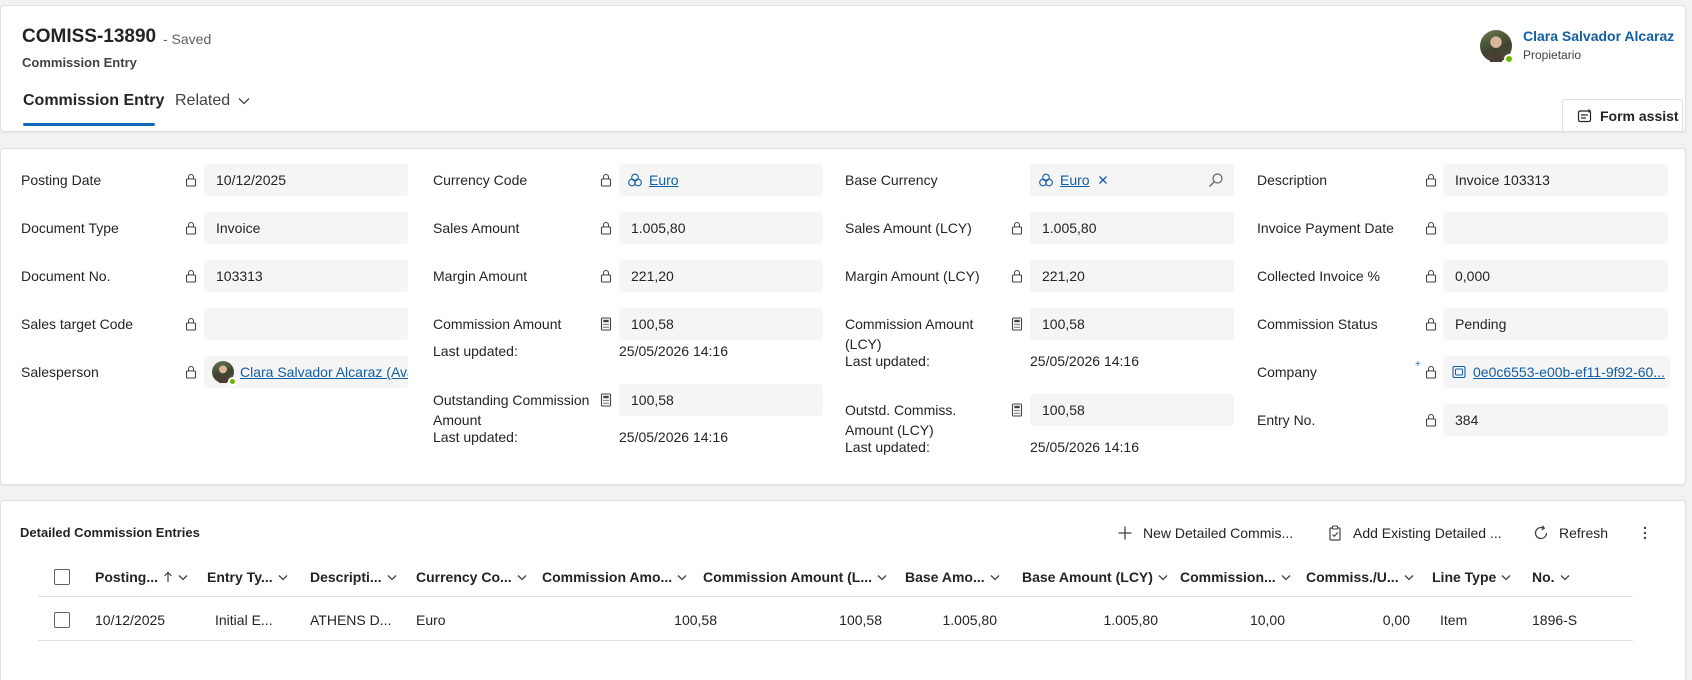 The image size is (1692, 680). What do you see at coordinates (62, 577) in the screenshot?
I see `select-all-checkbox` at bounding box center [62, 577].